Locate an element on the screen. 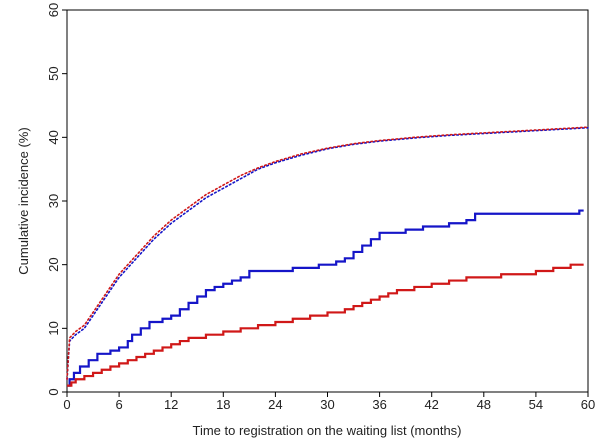 This screenshot has height=441, width=596. y-axis-title: Cumulative incidence (%) is located at coordinates (23, 200).